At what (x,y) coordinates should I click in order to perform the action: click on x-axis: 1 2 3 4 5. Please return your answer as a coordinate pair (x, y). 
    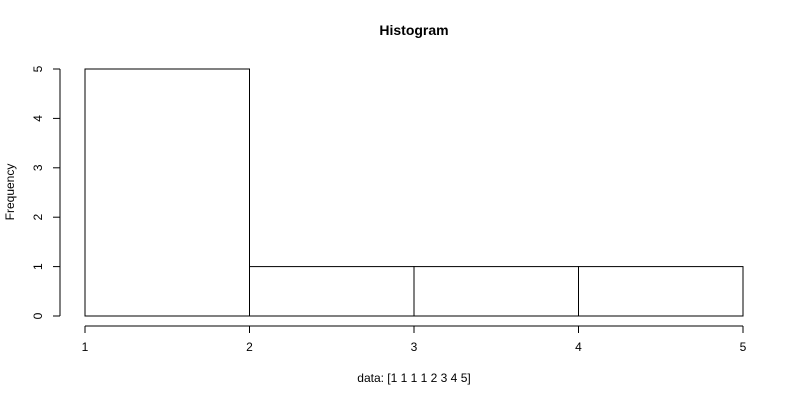
    Looking at the image, I should click on (414, 339).